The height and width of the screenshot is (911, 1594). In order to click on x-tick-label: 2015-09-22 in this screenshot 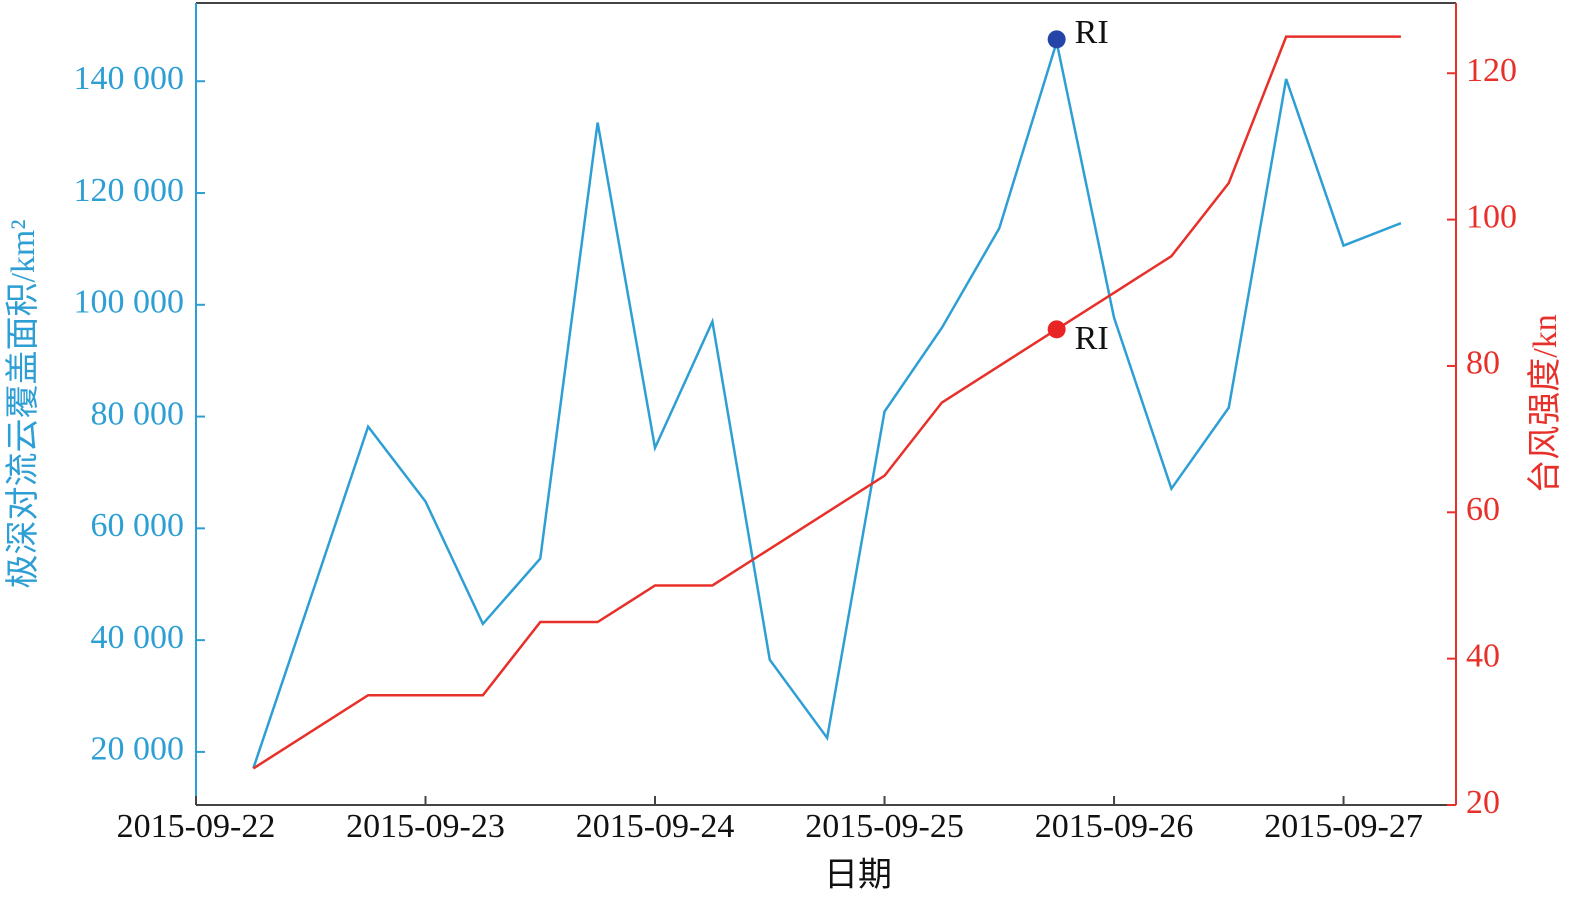, I will do `click(196, 826)`.